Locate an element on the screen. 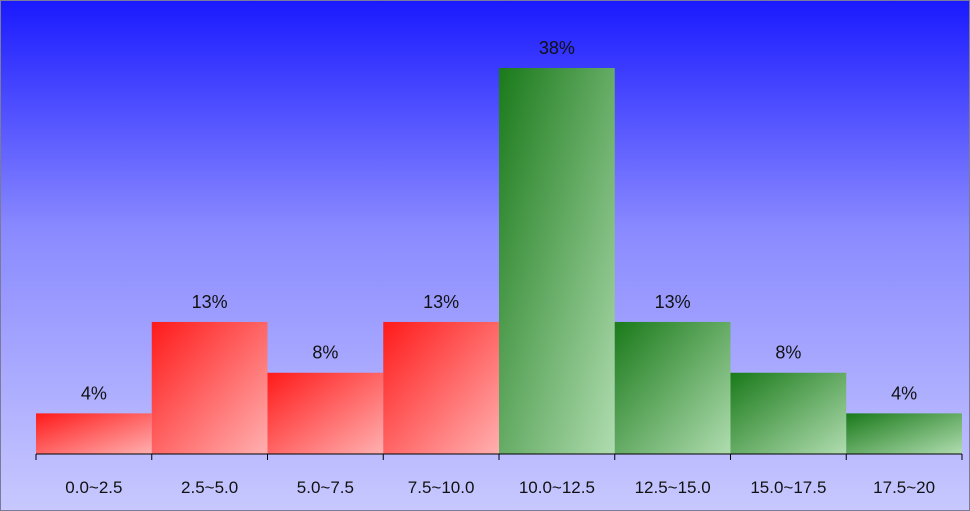  bar-7.5~10.0 is located at coordinates (441, 387).